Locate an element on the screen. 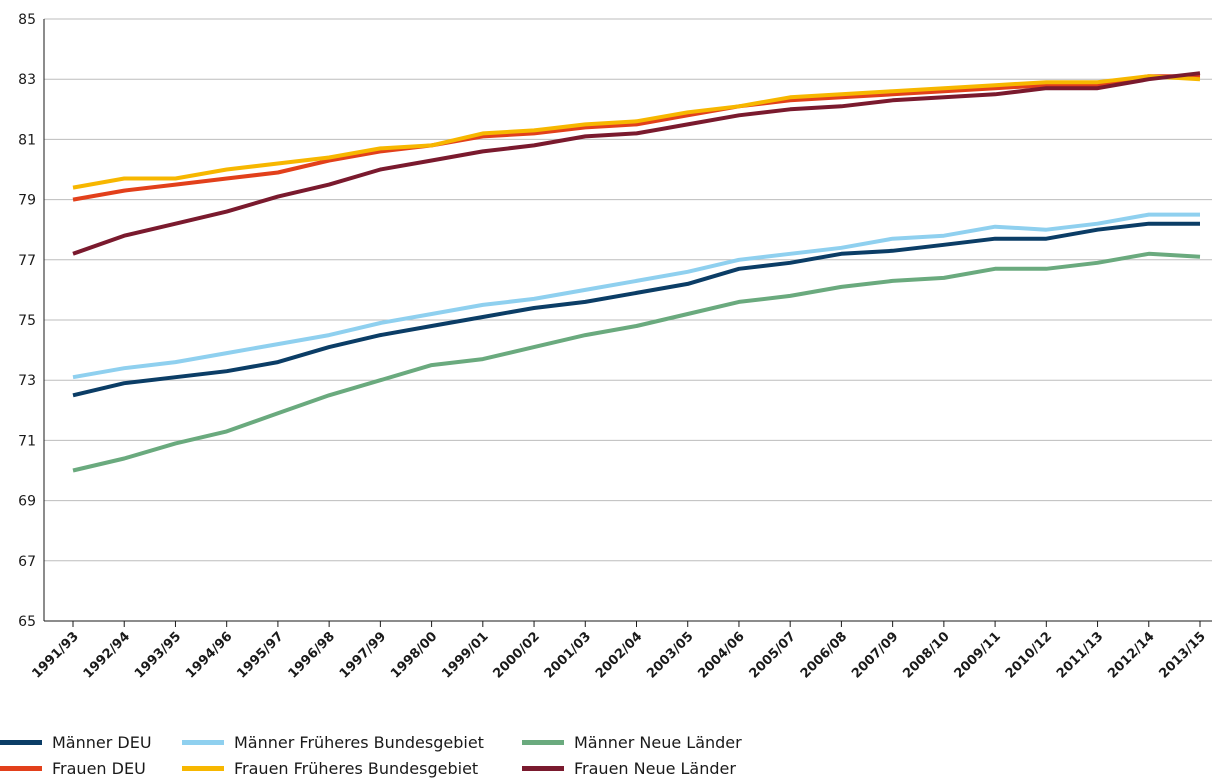  legend-item-frauen-neue-laender: Frauen Neue Länder is located at coordinates (629, 768).